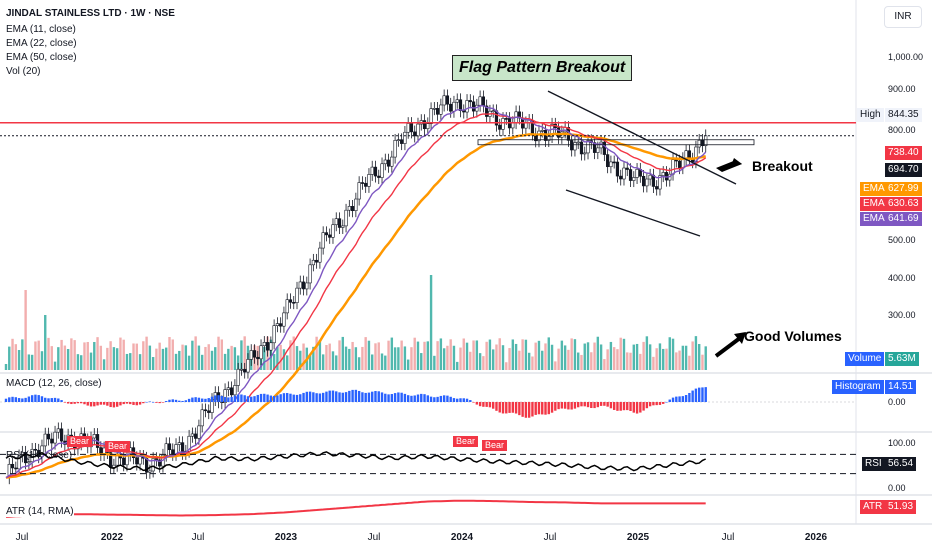 This screenshot has height=550, width=932. What do you see at coordinates (39, 455) in the screenshot?
I see `rsi-title: RSI (14, close)` at bounding box center [39, 455].